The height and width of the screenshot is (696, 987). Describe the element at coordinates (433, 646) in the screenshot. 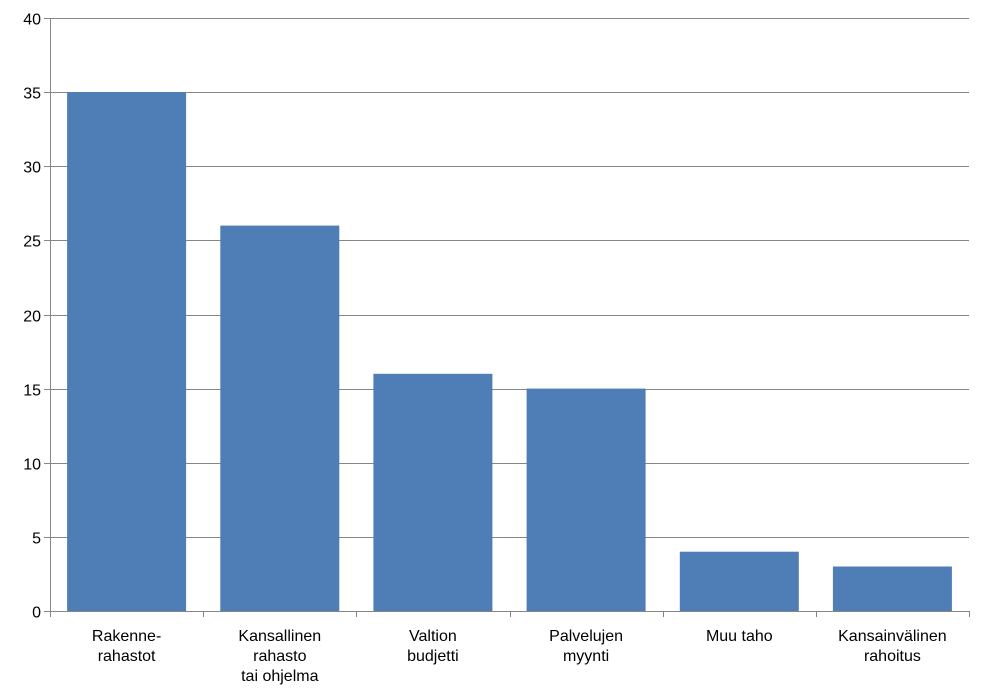

I see `x-category-label: Valtion budjetti` at that location.